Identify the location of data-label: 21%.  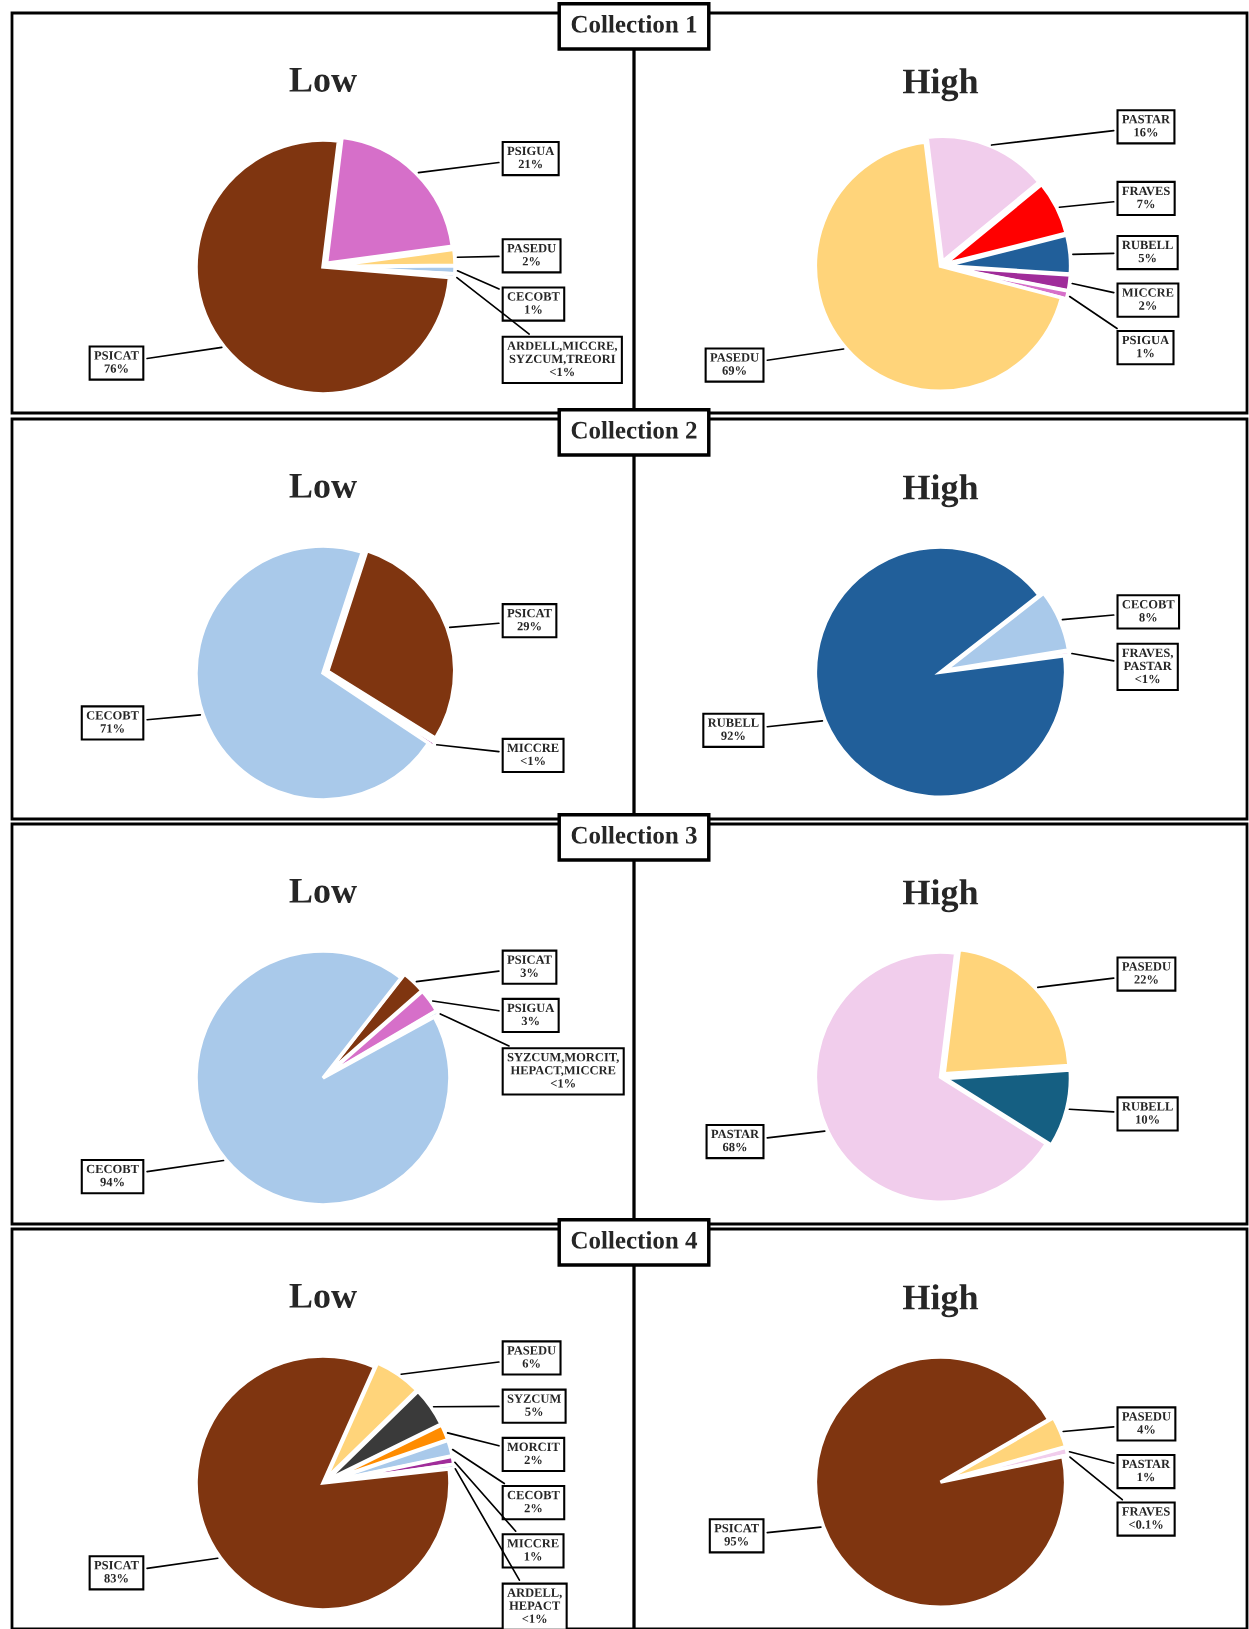
(530, 164).